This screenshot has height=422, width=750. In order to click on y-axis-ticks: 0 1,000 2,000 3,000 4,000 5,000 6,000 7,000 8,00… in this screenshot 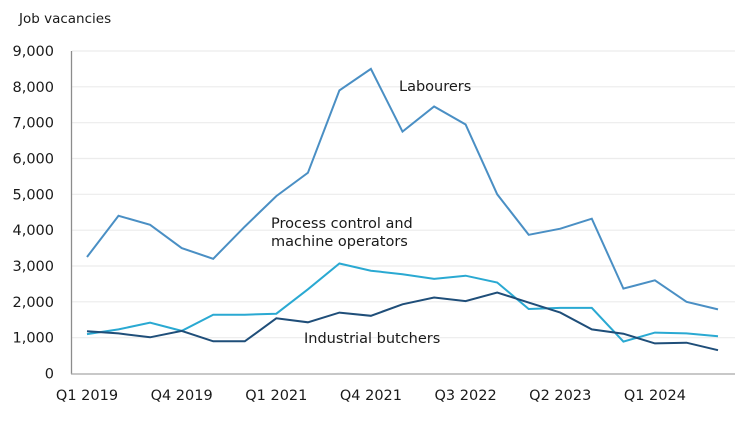, I will do `click(33, 213)`.